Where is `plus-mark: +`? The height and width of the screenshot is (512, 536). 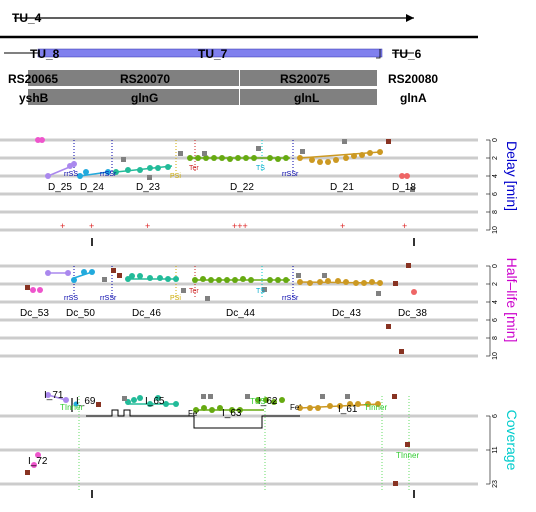 plus-mark: + is located at coordinates (62, 226).